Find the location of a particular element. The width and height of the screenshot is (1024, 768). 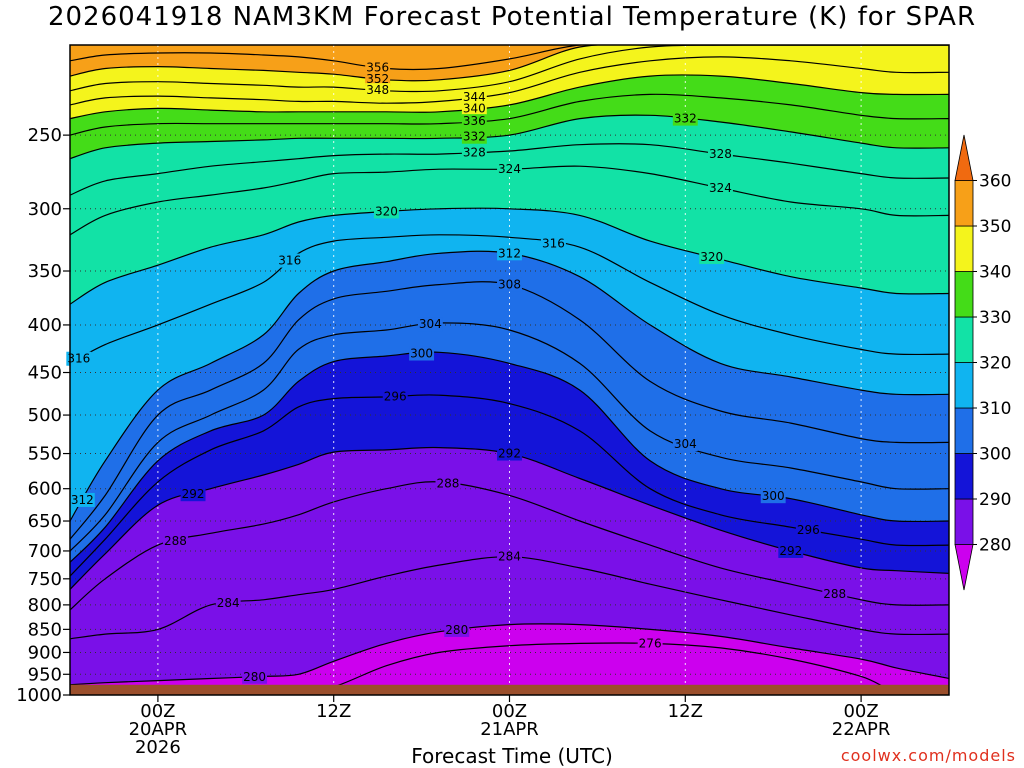

x-tick-label: 22APR is located at coordinates (861, 729).